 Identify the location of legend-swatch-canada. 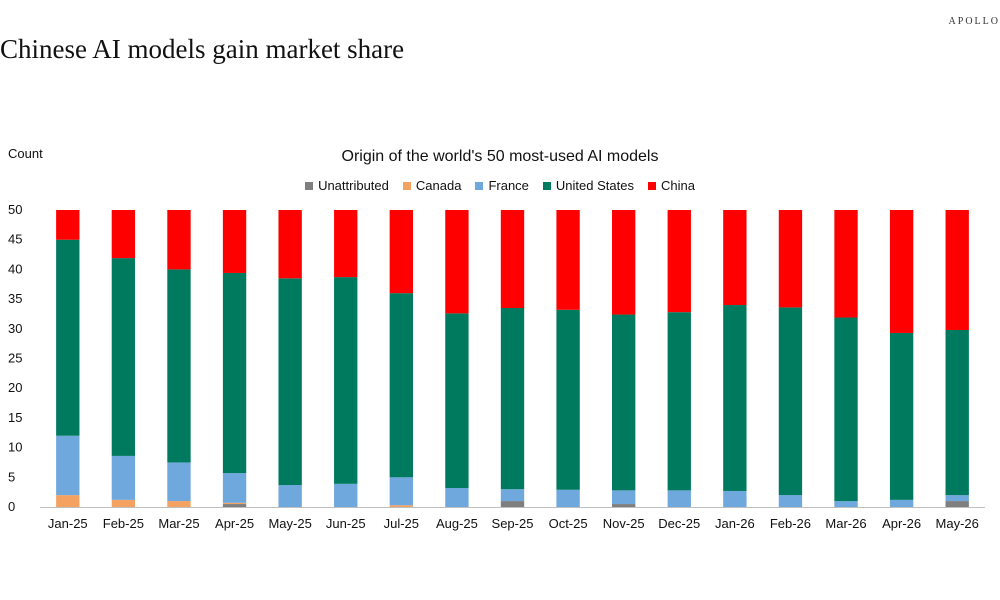
(406, 185).